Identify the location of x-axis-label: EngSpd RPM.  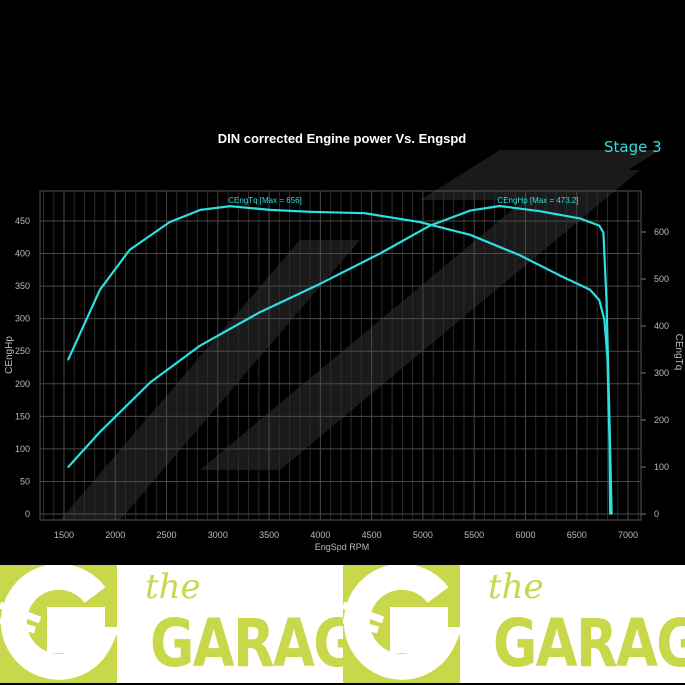
(342, 547).